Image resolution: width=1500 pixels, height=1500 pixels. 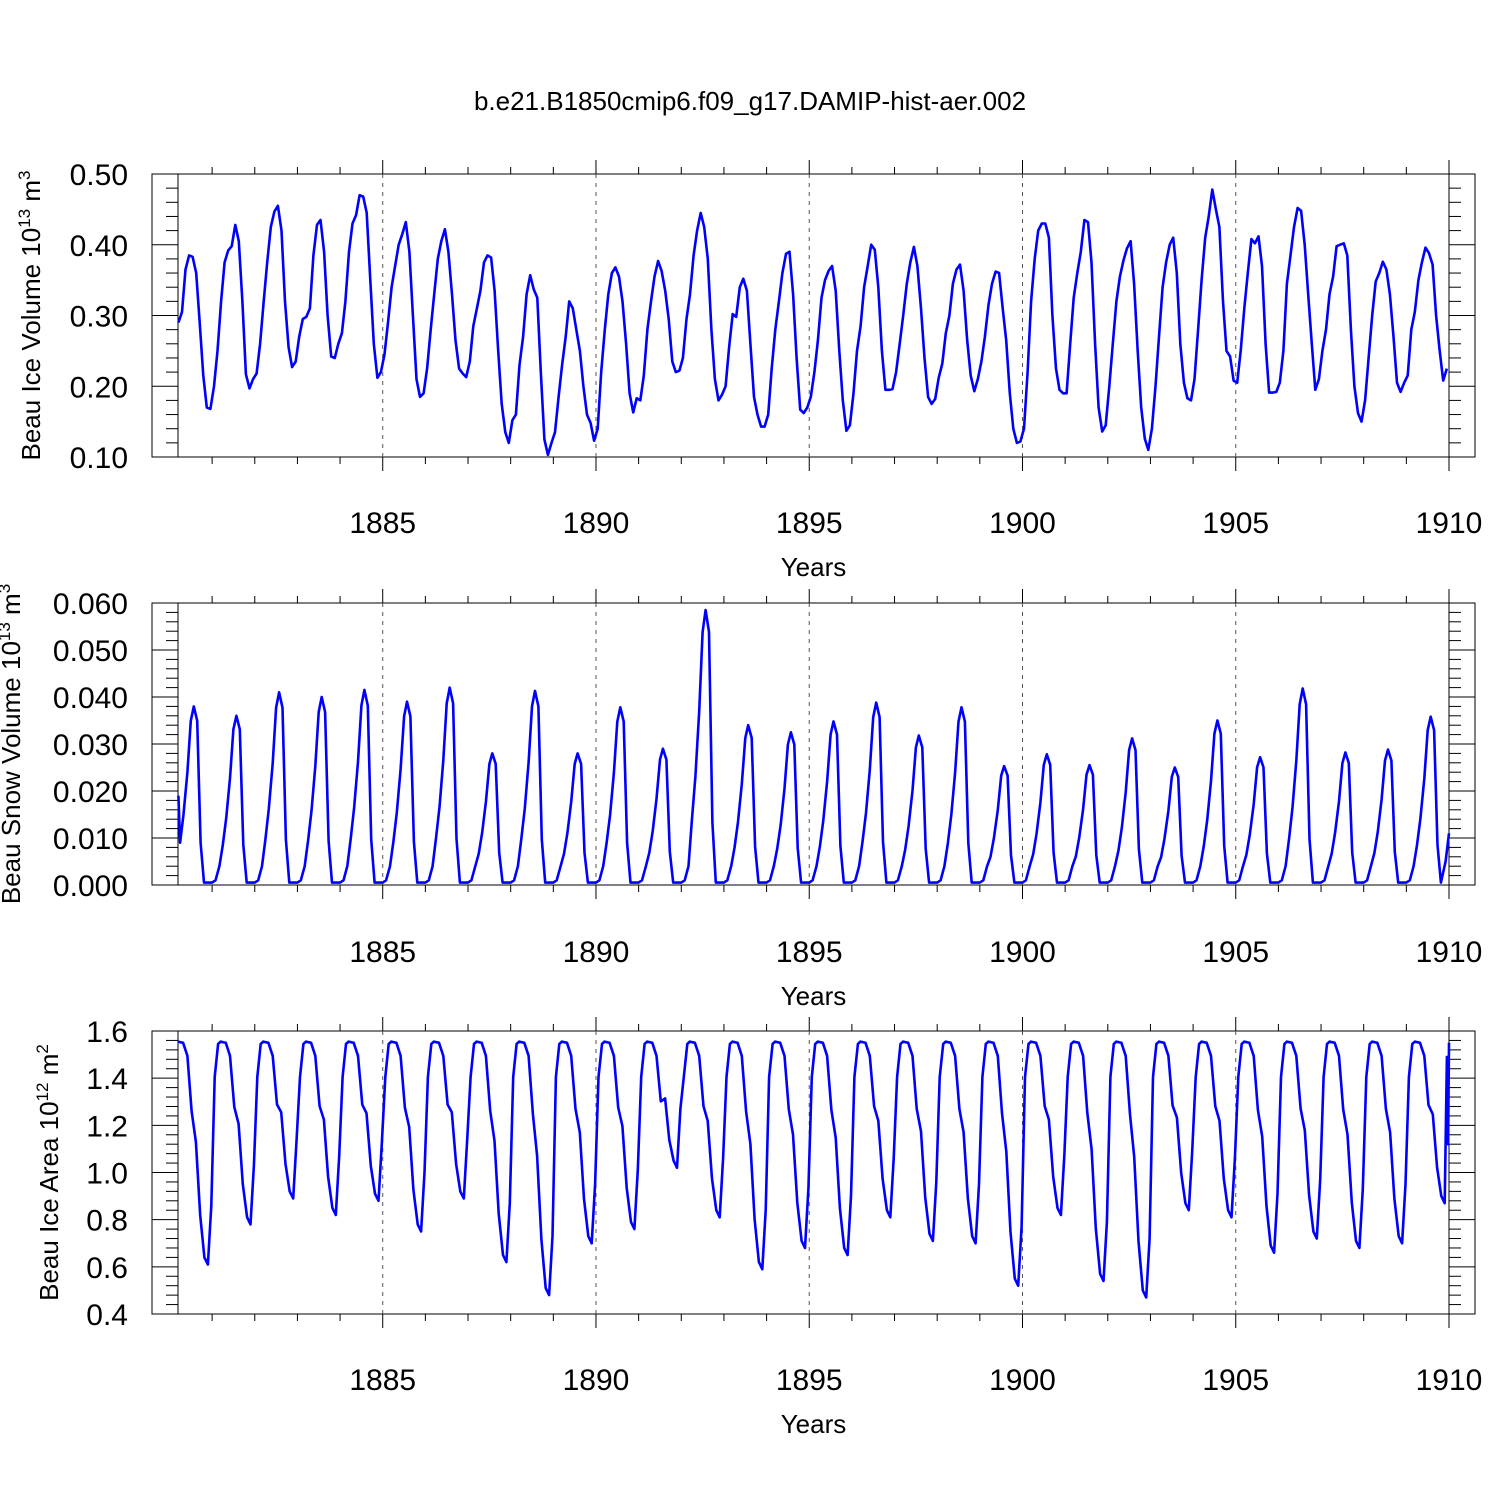 I want to click on y-tick-label: 0.40, so click(x=99, y=246).